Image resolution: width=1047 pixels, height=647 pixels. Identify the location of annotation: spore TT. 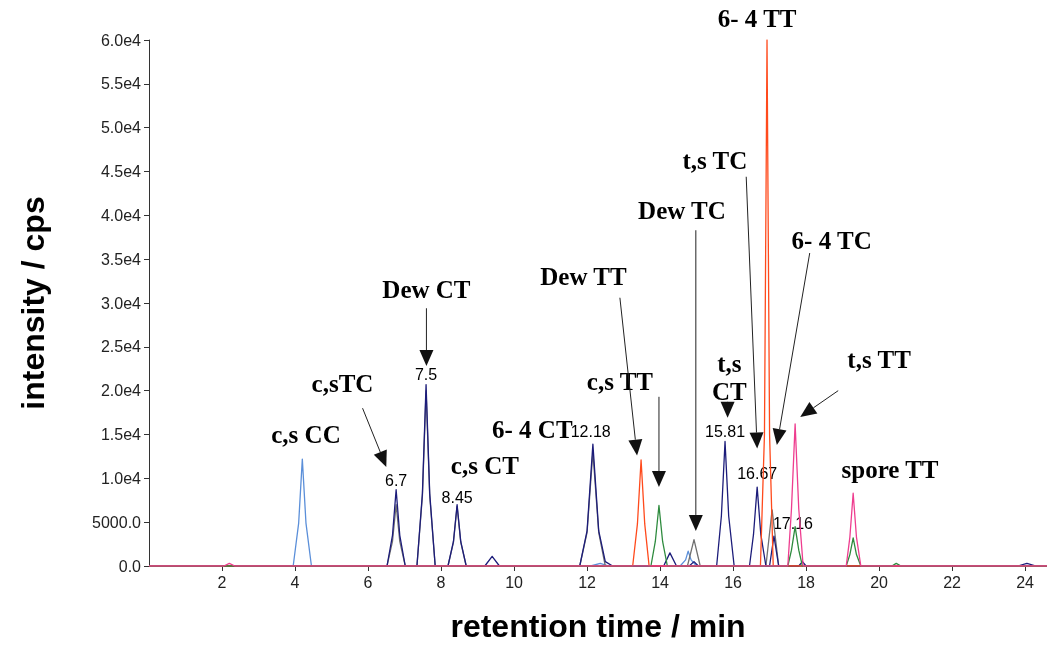
(890, 470).